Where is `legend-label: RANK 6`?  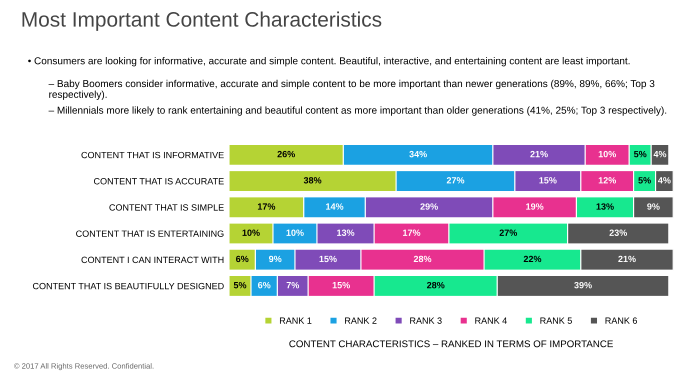 legend-label: RANK 6 is located at coordinates (622, 320).